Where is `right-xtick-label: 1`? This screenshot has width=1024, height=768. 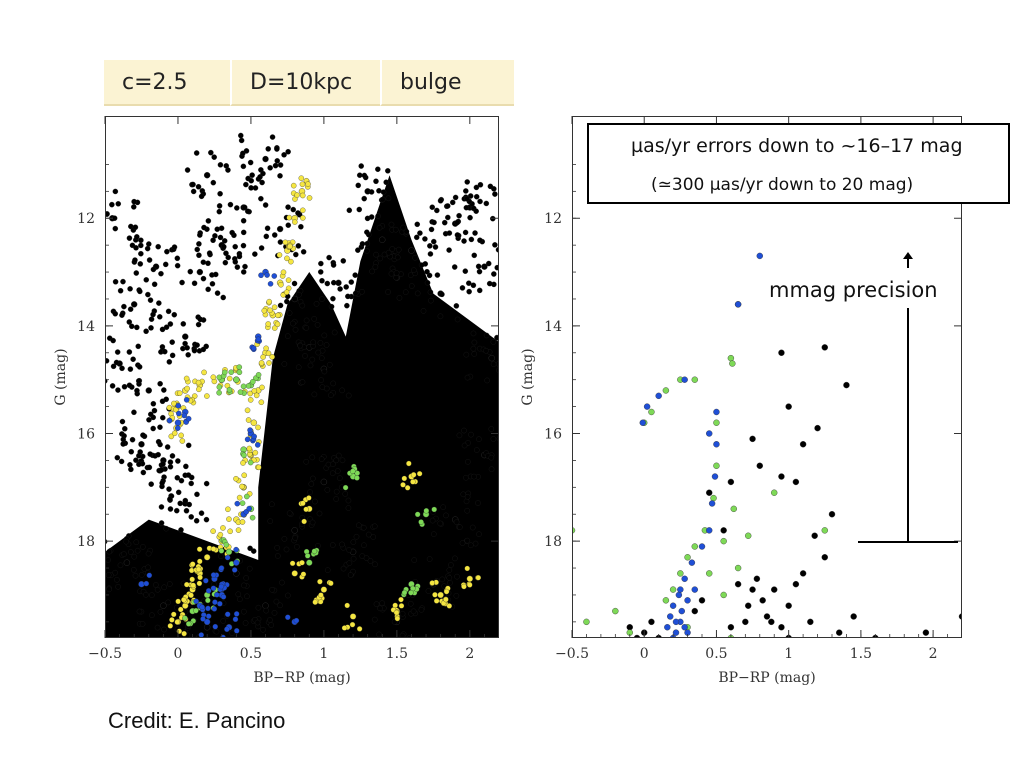 right-xtick-label: 1 is located at coordinates (788, 654).